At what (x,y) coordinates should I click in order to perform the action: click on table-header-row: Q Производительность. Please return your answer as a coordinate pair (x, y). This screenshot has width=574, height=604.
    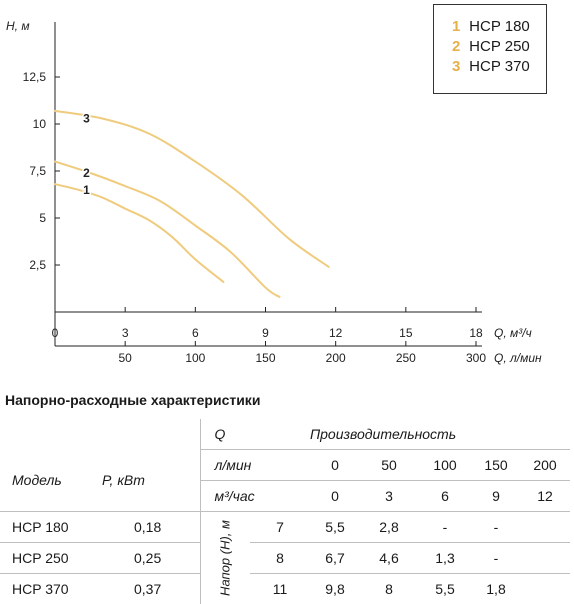
    Looking at the image, I should click on (285, 434).